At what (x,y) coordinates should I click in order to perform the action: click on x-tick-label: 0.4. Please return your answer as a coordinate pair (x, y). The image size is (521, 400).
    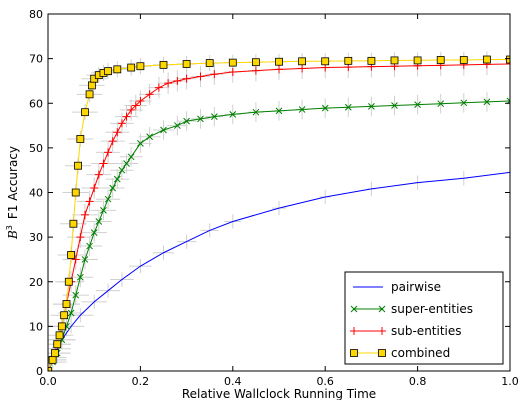
    Looking at the image, I should click on (233, 381).